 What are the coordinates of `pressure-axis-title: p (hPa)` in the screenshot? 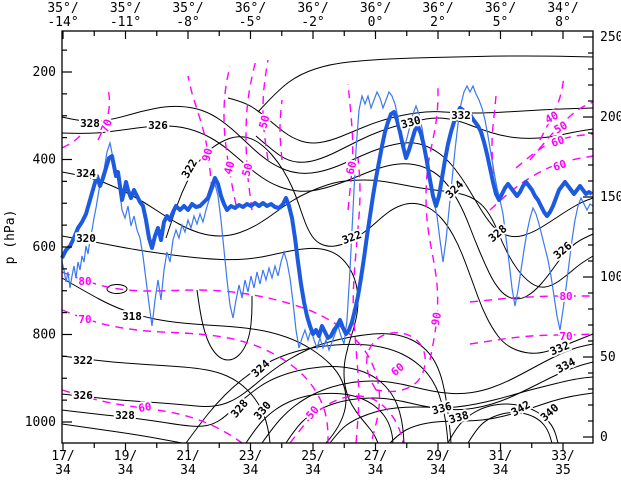 It's located at (10, 237).